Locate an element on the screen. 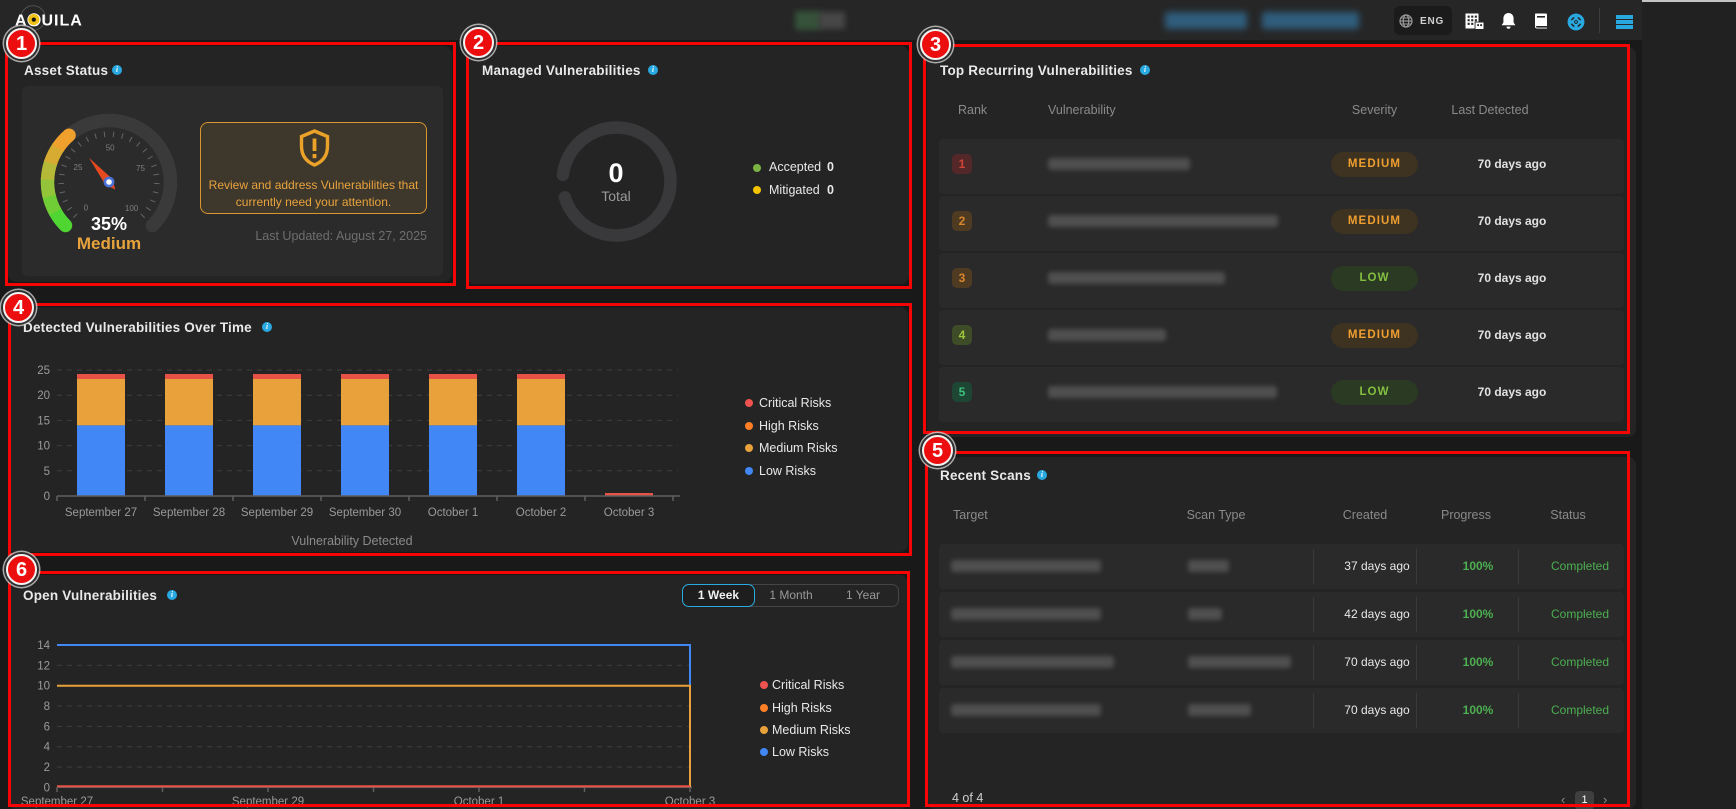  svg-text: September 30 is located at coordinates (365, 513).